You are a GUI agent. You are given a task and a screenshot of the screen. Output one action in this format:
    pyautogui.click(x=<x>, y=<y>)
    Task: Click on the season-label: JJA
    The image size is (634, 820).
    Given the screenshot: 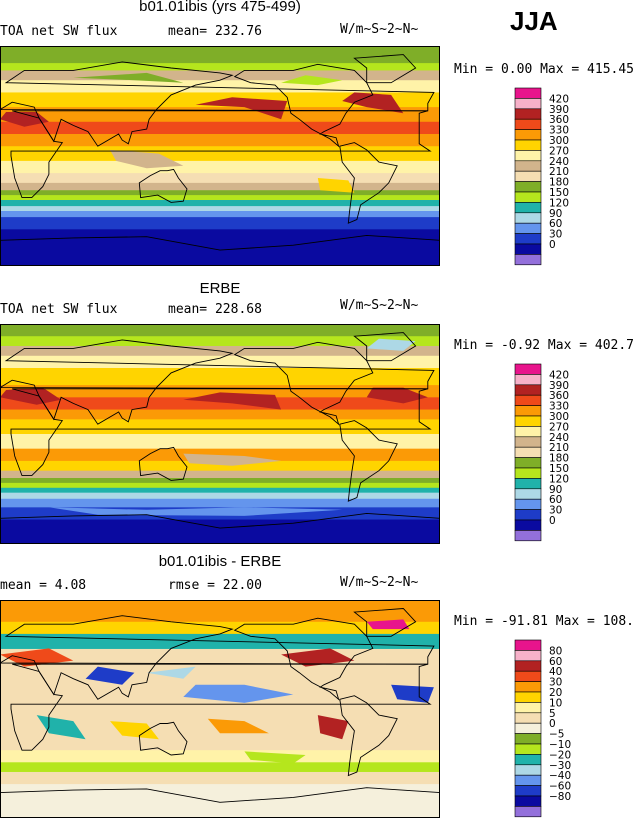 What is the action you would take?
    pyautogui.click(x=534, y=21)
    